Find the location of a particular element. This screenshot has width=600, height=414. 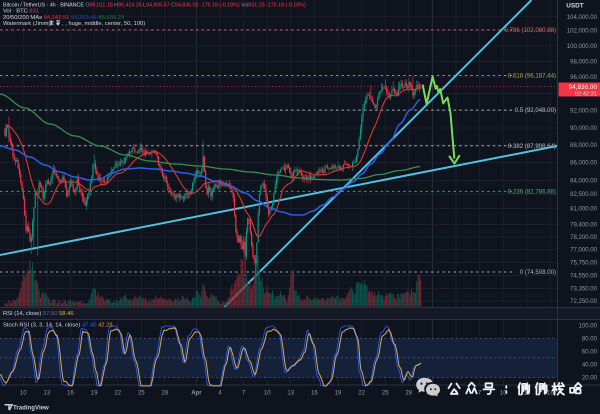

svg-text: 02:42:31 is located at coordinates (586, 94).